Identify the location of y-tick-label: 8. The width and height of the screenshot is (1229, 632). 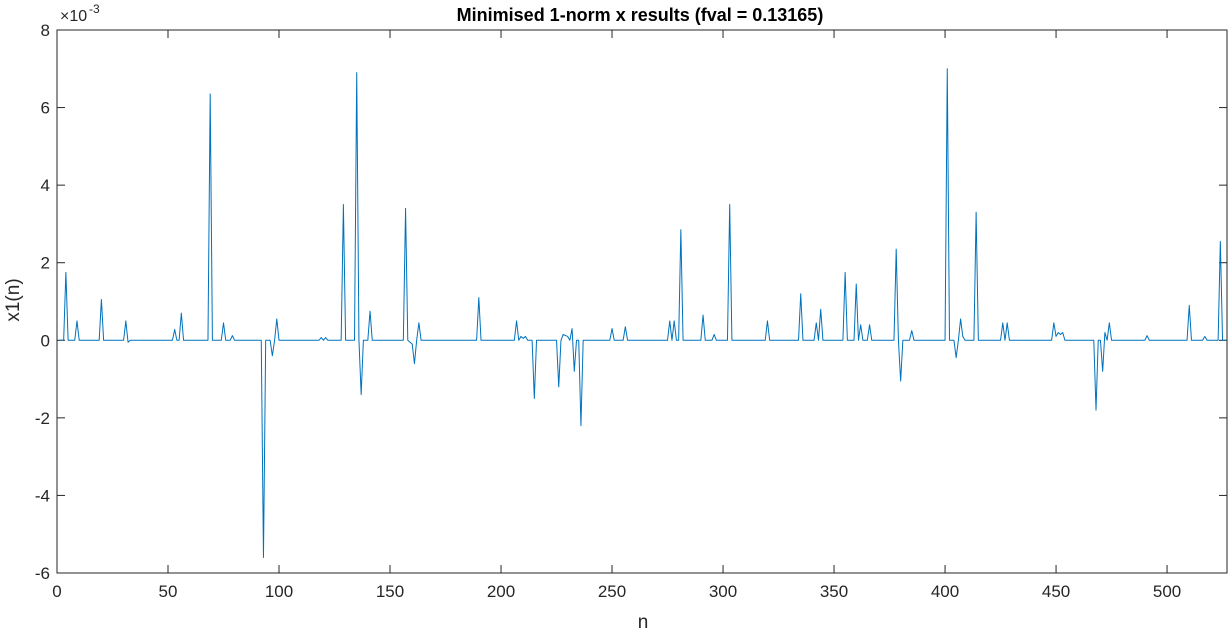
(45, 30).